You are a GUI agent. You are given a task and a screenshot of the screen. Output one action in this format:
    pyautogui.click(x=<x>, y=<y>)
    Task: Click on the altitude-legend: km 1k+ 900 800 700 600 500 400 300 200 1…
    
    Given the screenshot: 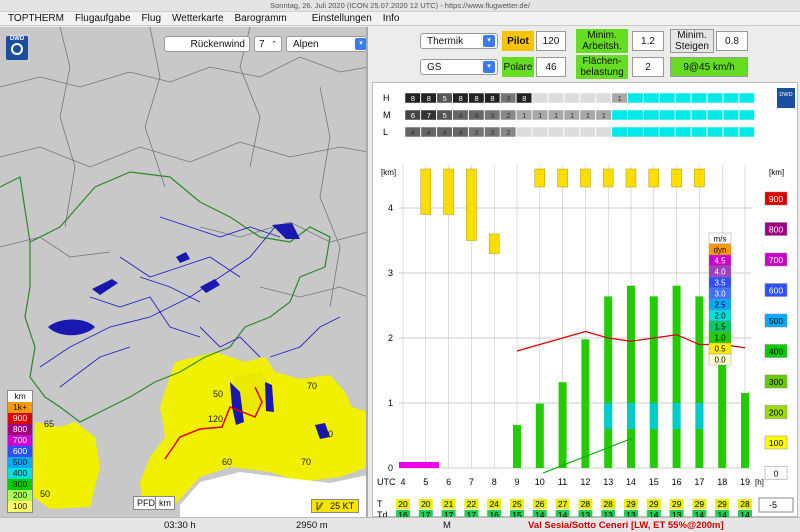 What is the action you would take?
    pyautogui.click(x=20, y=451)
    